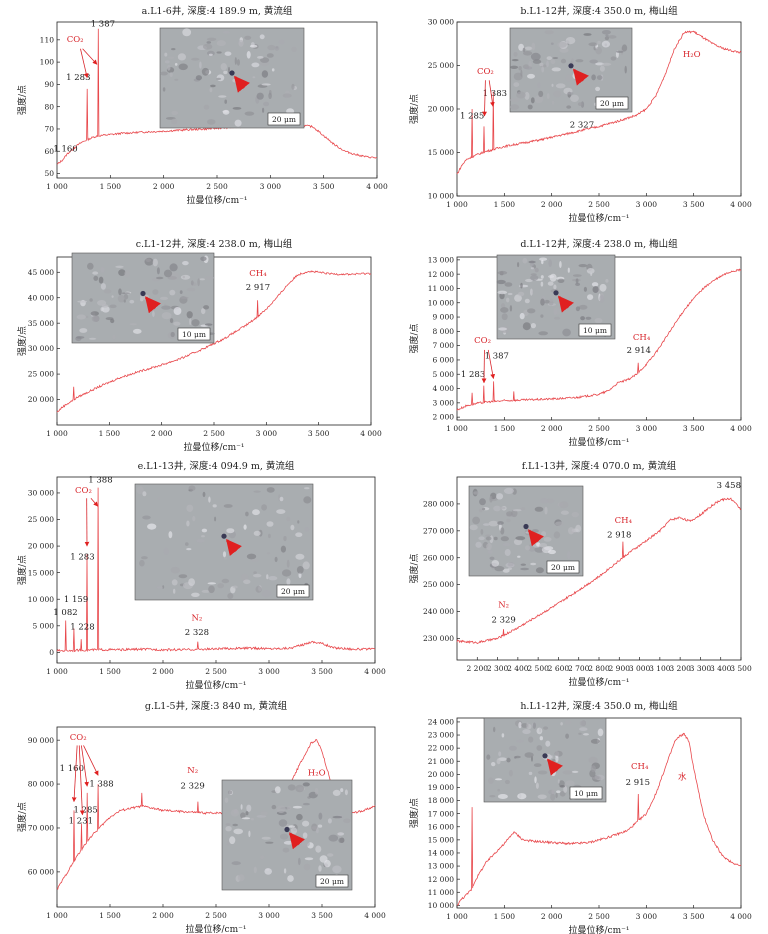  What do you see at coordinates (233, 547) in the screenshot?
I see `inclusion-arrow` at bounding box center [233, 547].